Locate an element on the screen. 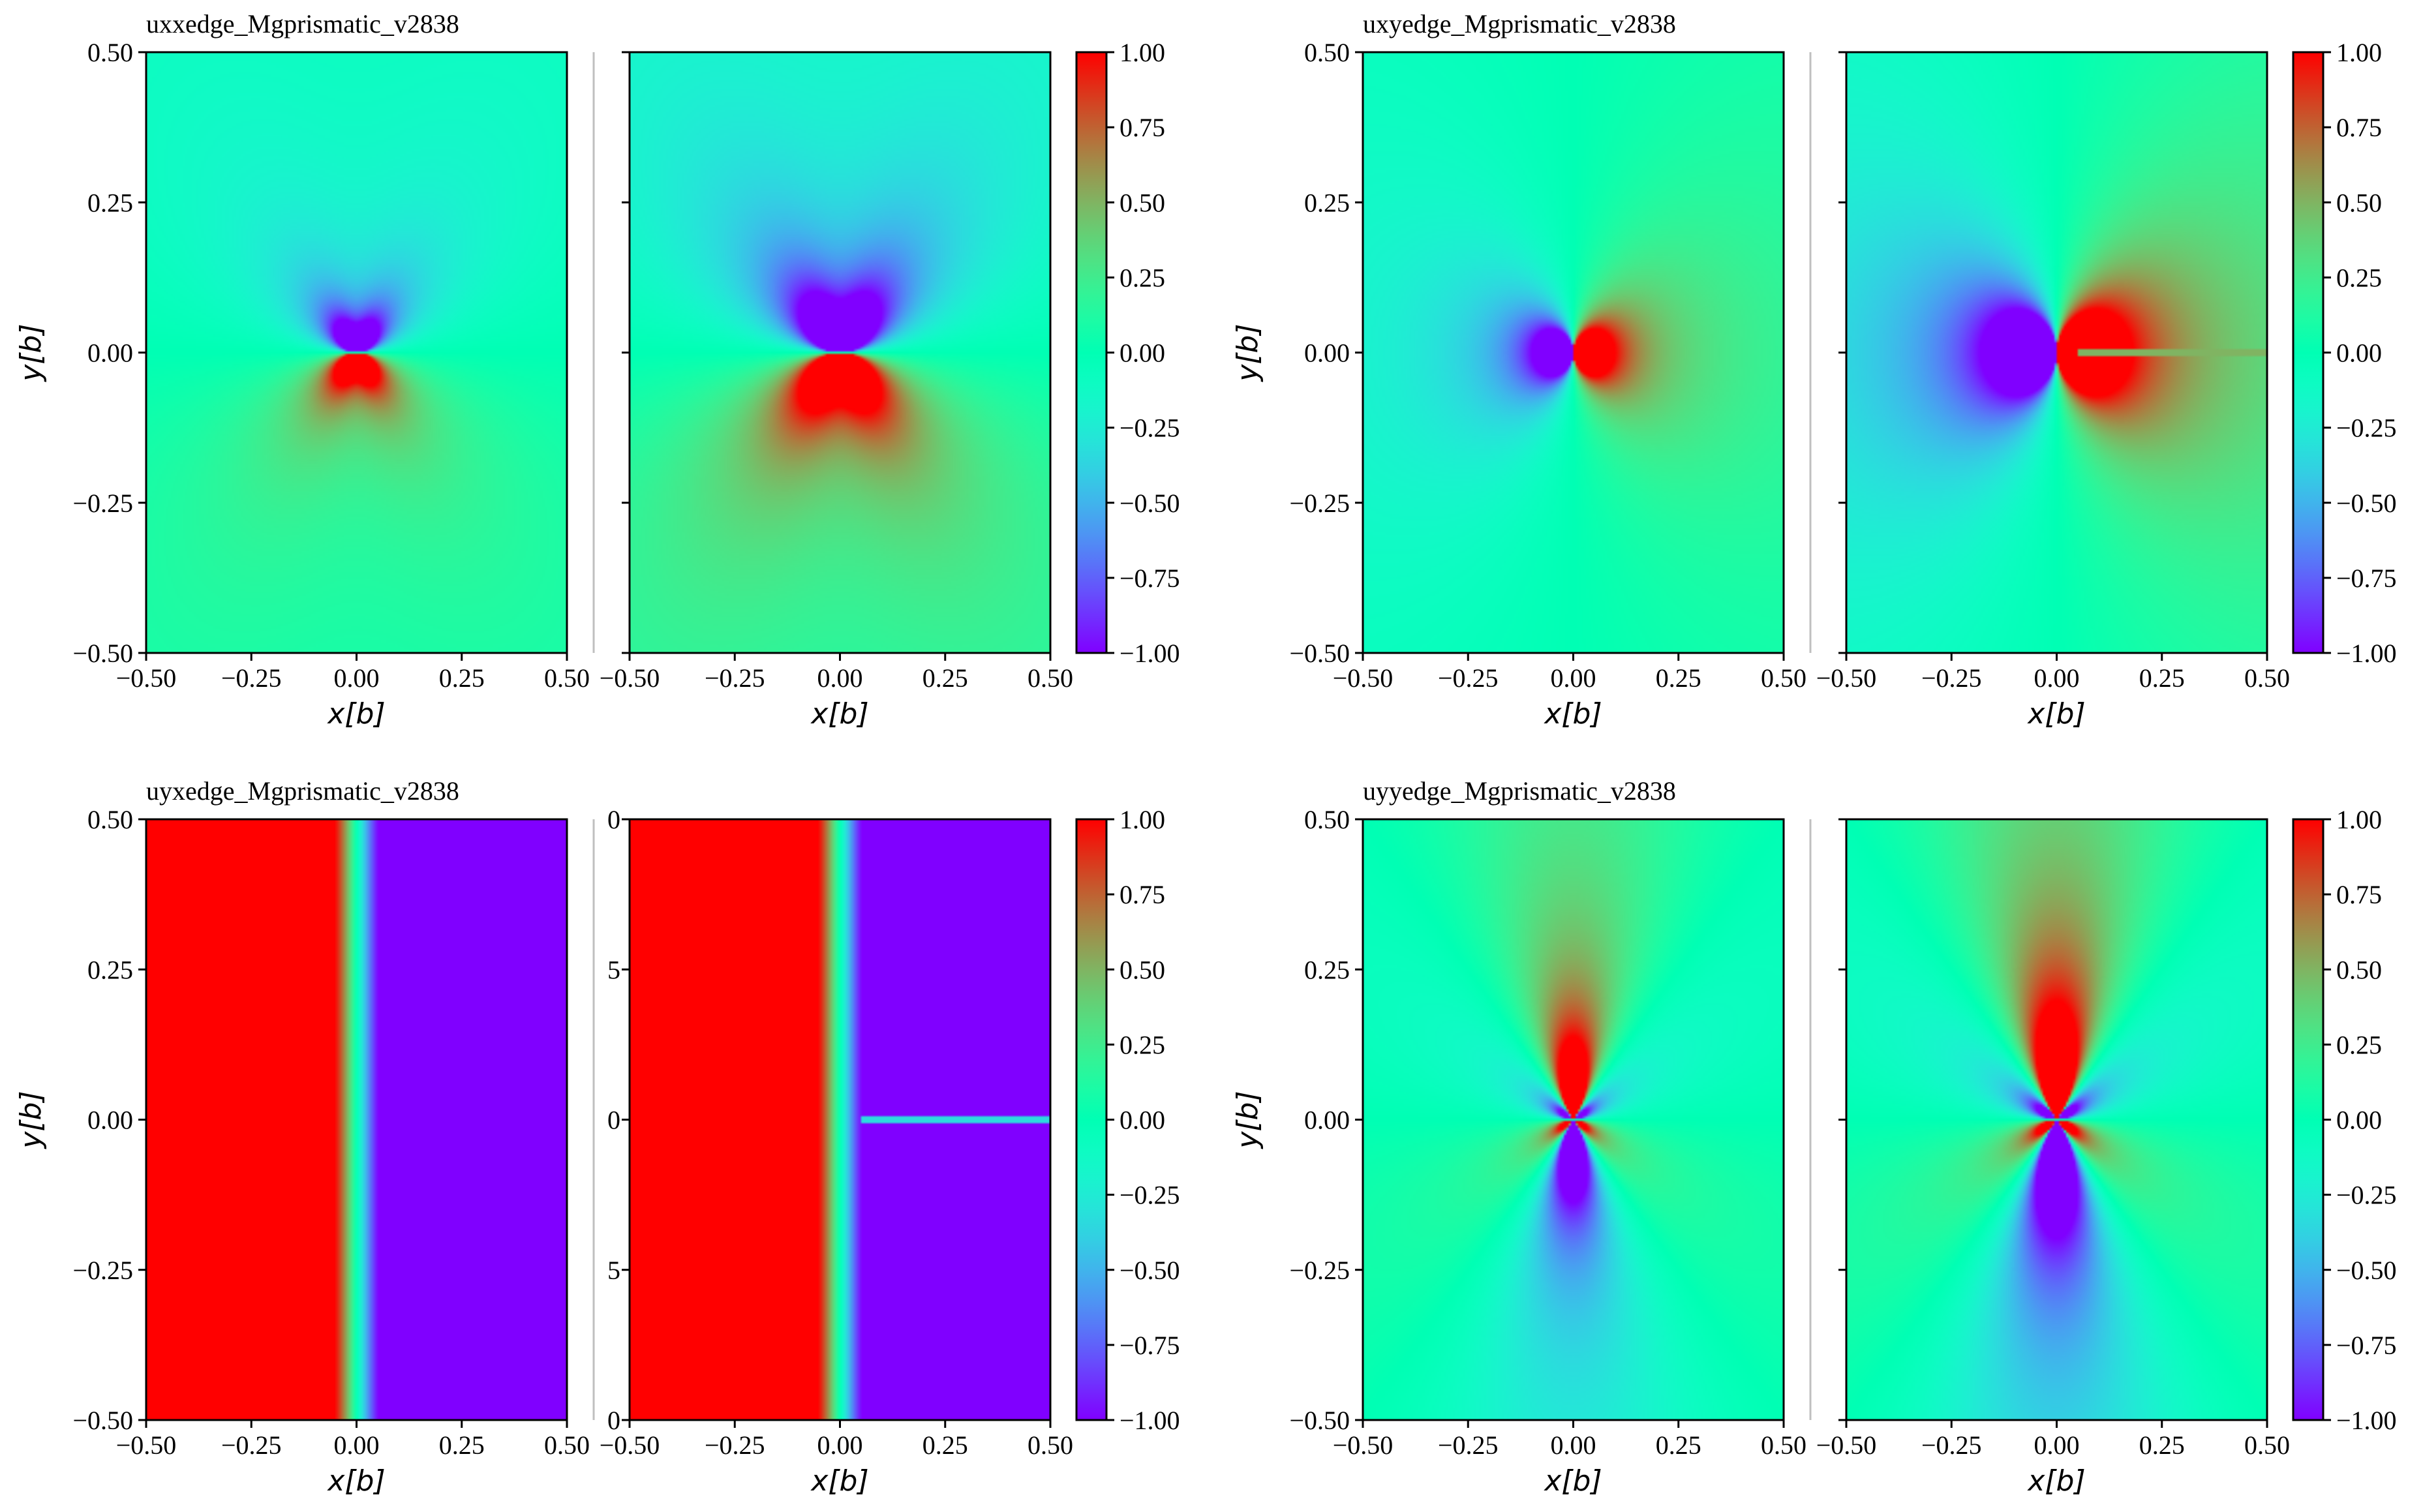  colorbar-tick-label: 0.50 is located at coordinates (2359, 202).